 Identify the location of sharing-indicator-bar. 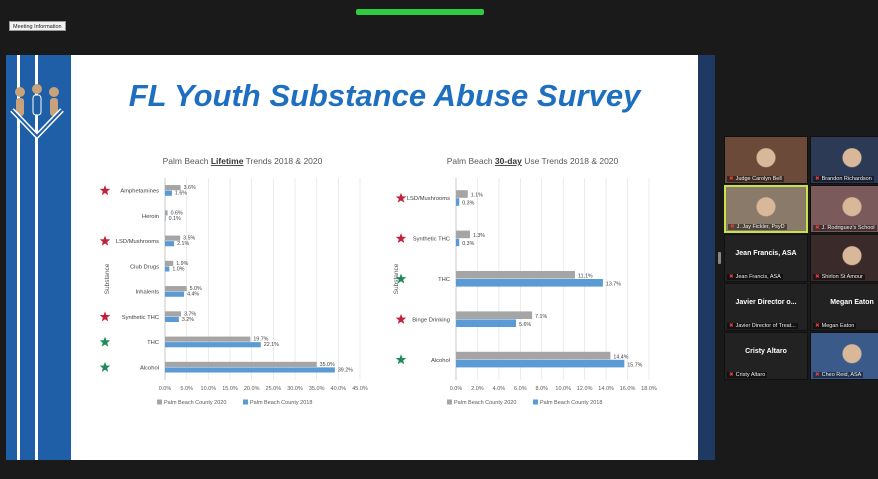
(420, 12).